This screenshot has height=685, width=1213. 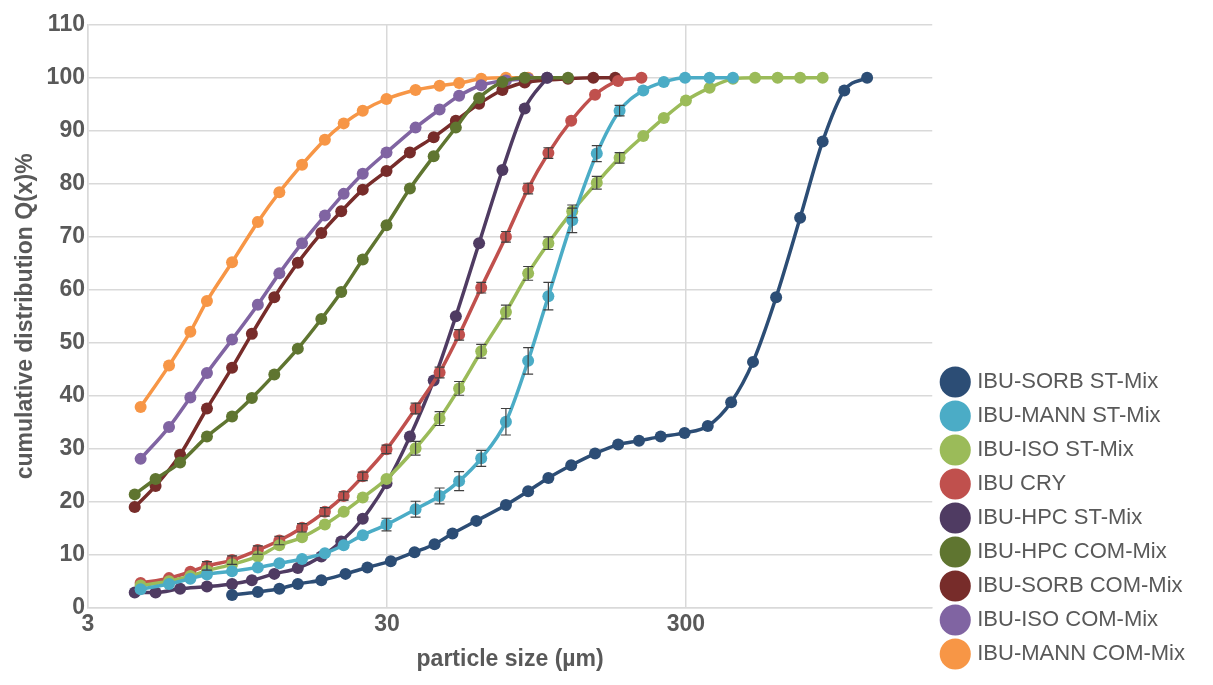 I want to click on y-tick-label: 100, so click(x=65, y=76).